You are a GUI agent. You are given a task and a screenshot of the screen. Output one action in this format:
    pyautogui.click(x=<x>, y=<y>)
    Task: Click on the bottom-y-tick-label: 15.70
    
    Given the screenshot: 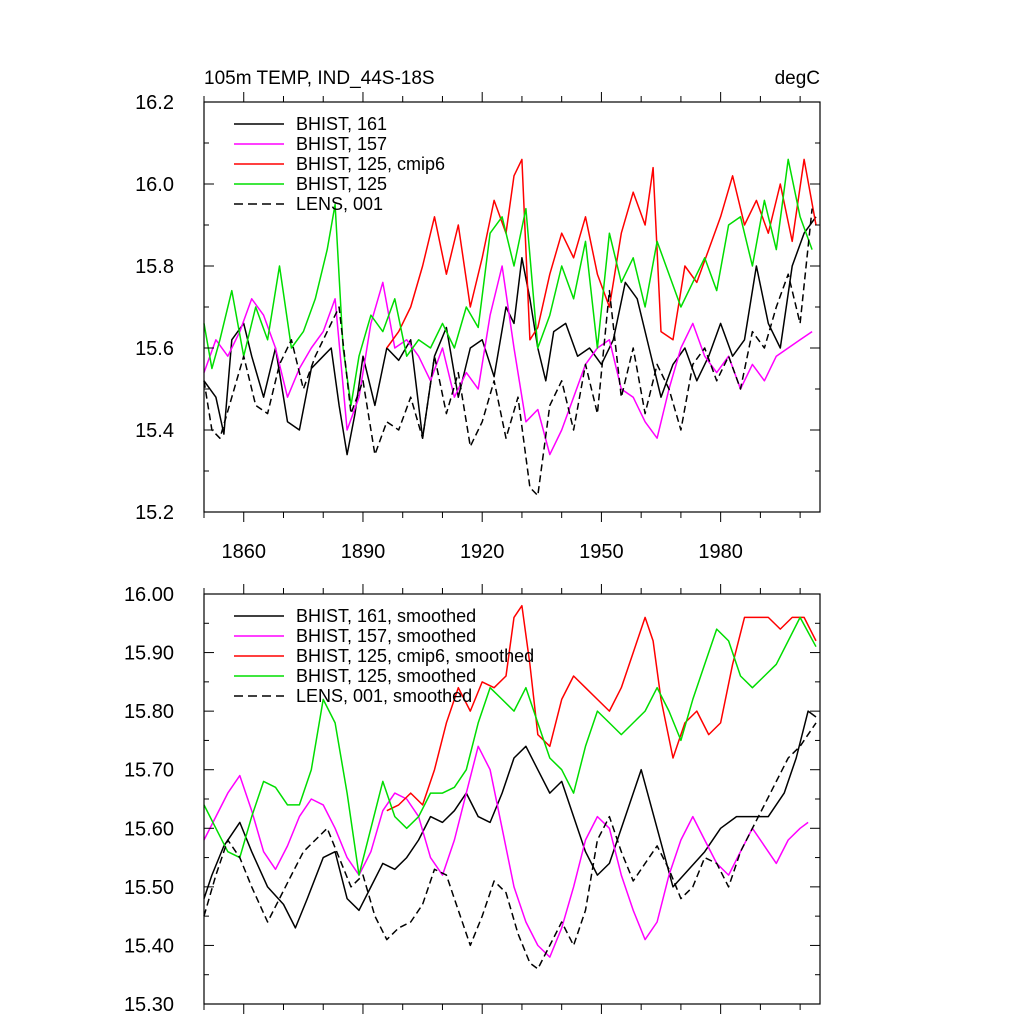 What is the action you would take?
    pyautogui.click(x=149, y=771)
    